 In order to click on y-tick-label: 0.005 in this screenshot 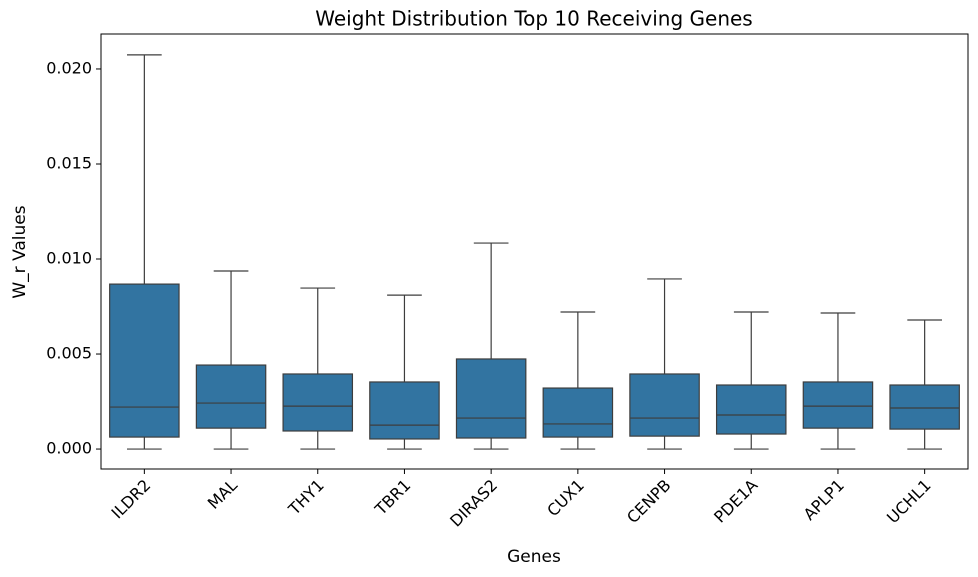, I will do `click(69, 353)`.